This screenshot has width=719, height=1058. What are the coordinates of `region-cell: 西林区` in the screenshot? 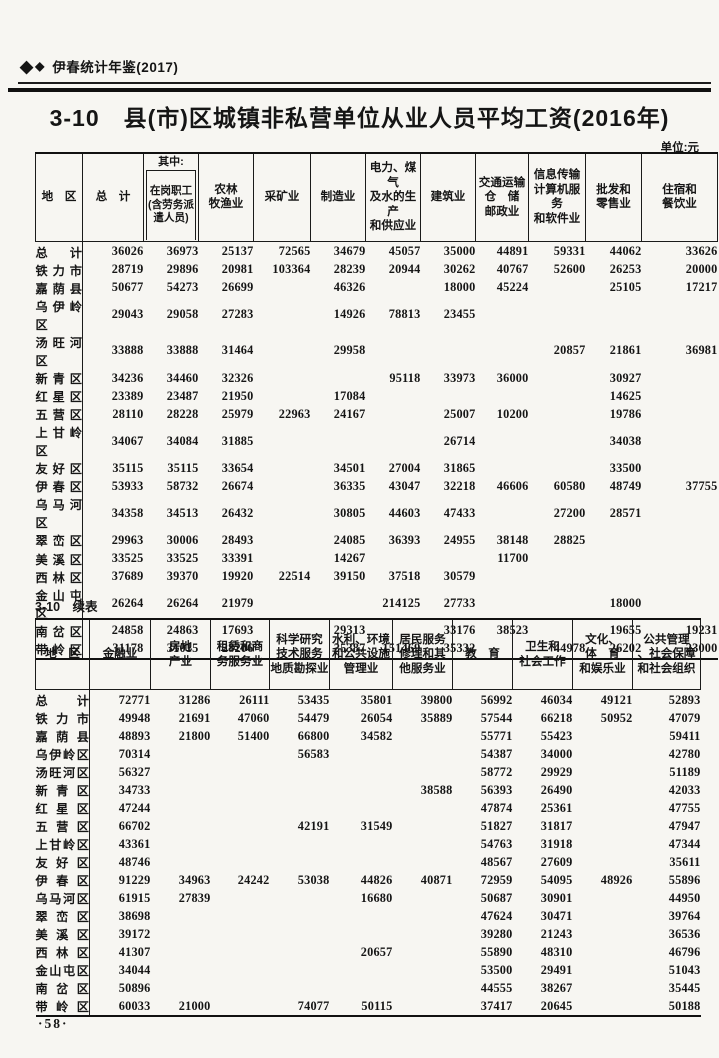 It's located at (62, 952).